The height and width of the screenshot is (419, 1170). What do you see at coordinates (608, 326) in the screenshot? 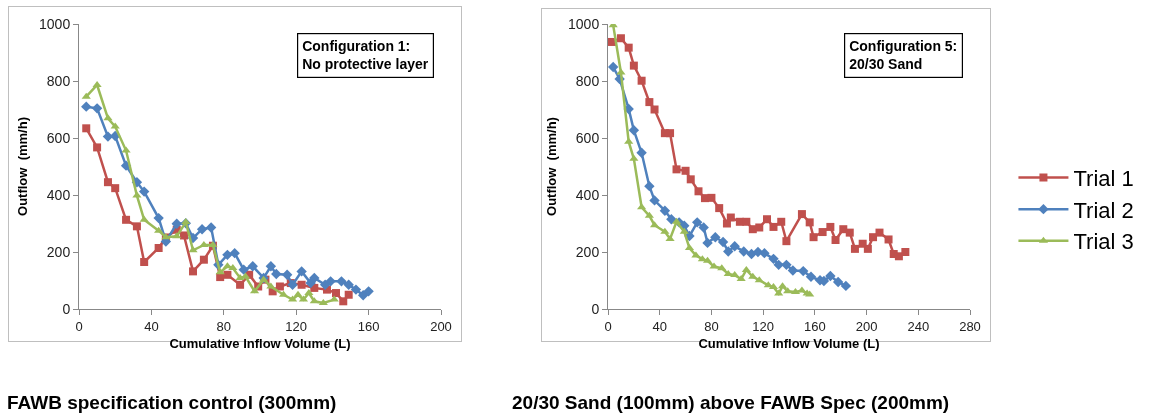
I see `x-tick-label: 0` at bounding box center [608, 326].